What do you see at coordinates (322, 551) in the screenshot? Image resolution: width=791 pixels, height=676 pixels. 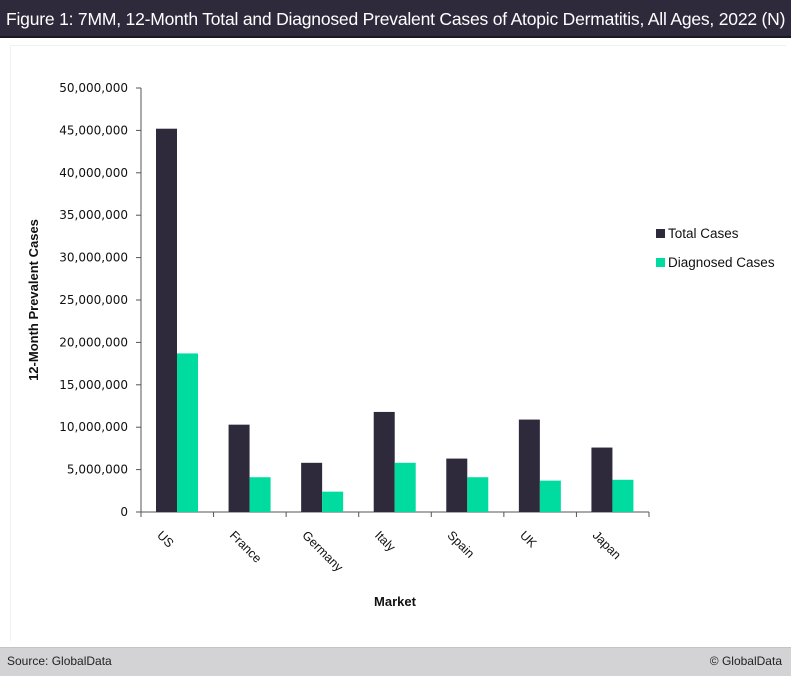 I see `x-tick-label: Germany` at bounding box center [322, 551].